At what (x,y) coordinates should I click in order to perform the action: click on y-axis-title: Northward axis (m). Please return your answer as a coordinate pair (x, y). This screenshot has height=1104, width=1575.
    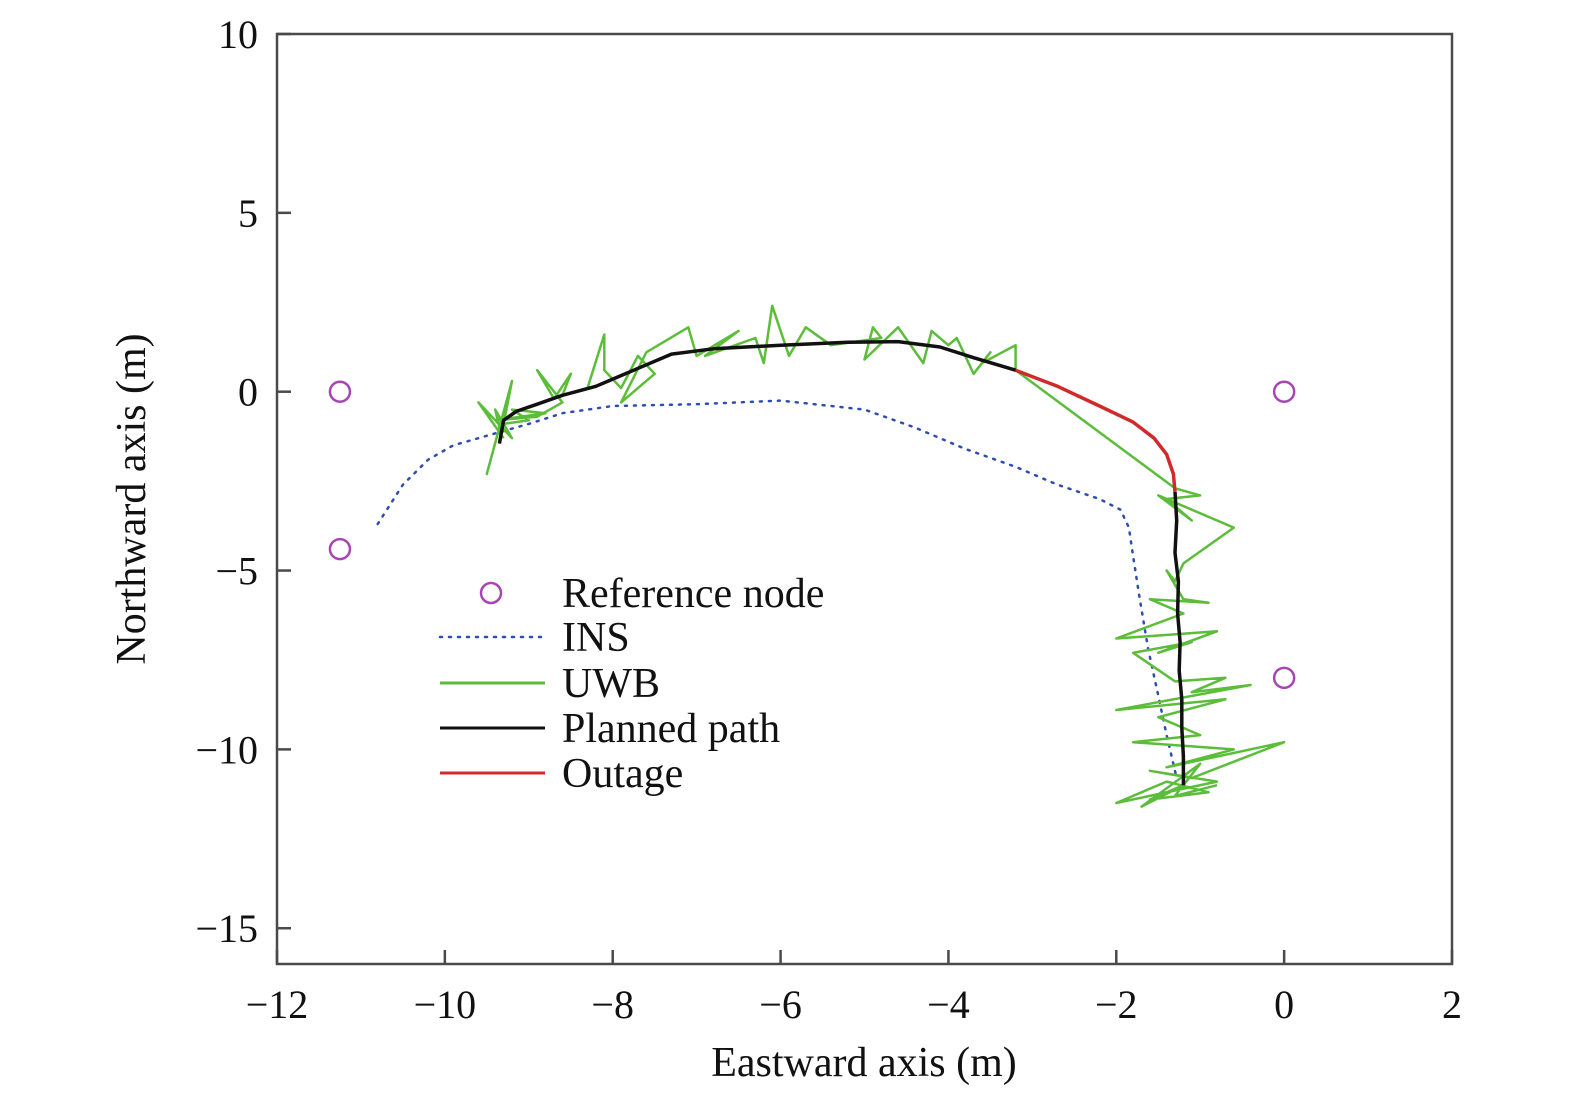
    Looking at the image, I should click on (132, 498).